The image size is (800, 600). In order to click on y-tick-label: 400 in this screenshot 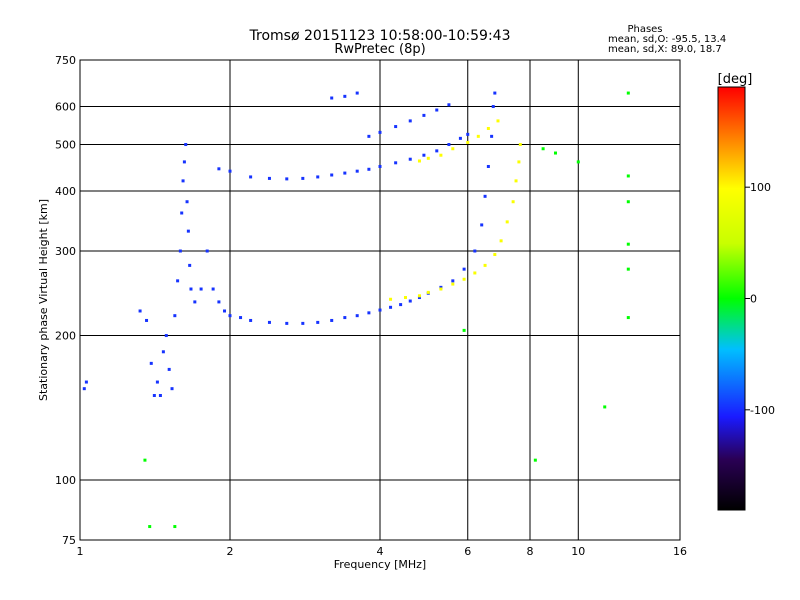, I will do `click(65, 191)`.